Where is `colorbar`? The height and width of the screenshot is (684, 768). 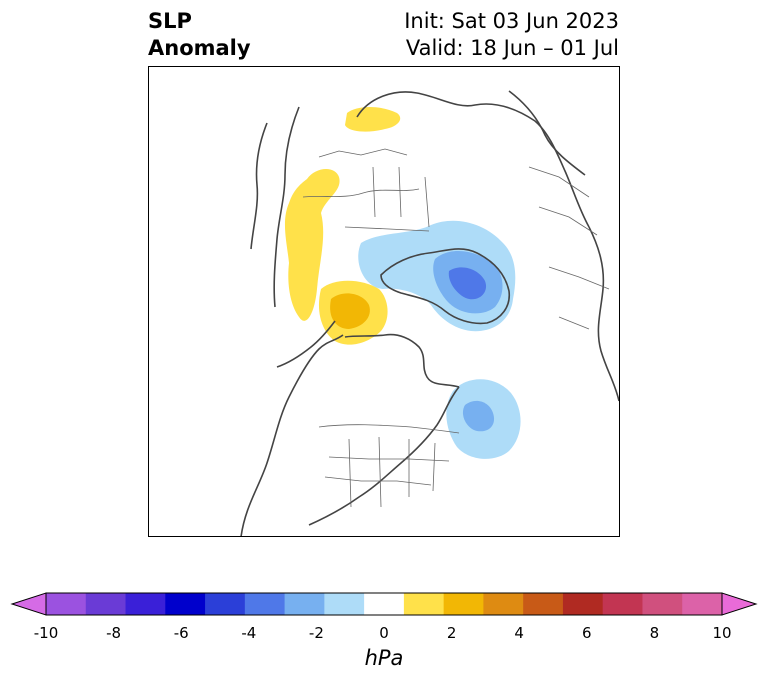
colorbar is located at coordinates (384, 604).